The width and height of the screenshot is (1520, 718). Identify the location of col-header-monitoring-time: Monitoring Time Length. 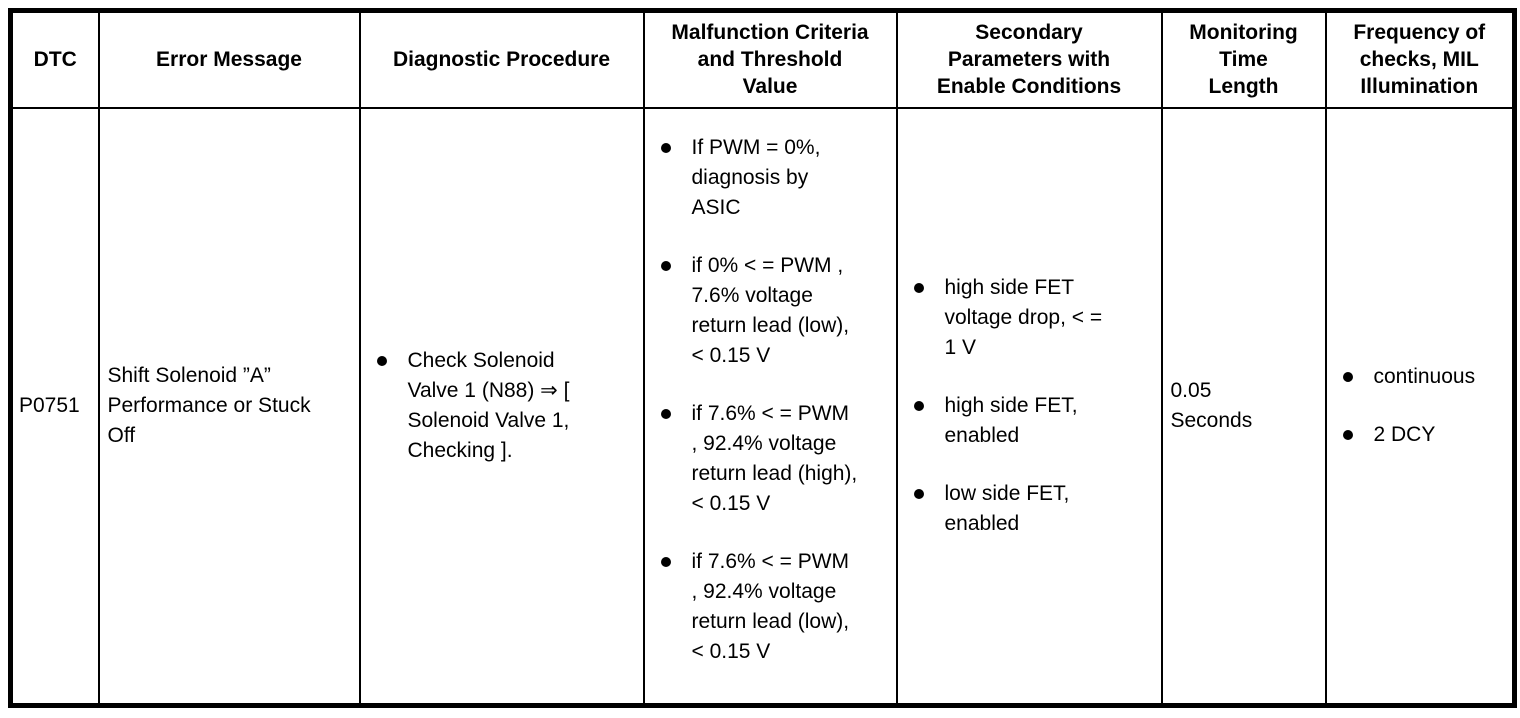
(1243, 59).